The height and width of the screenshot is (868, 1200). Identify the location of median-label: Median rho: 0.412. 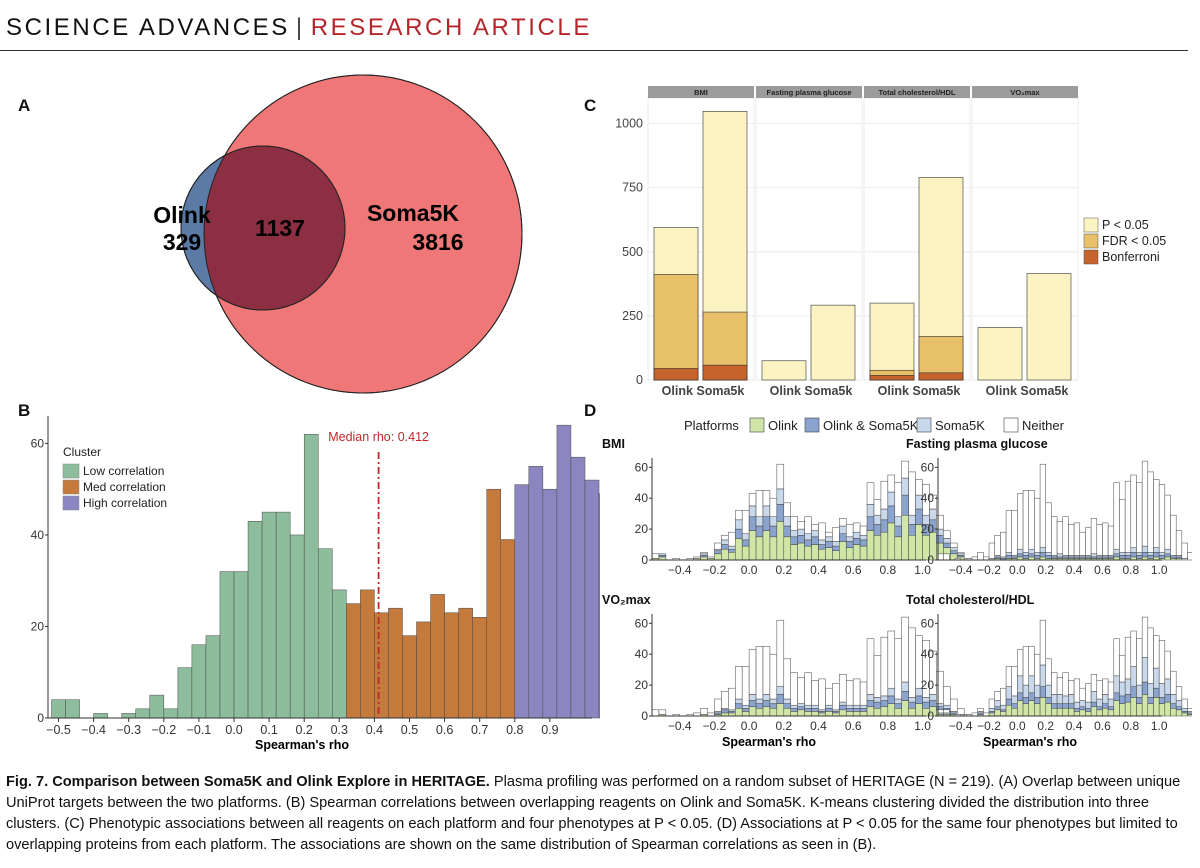
(378, 437).